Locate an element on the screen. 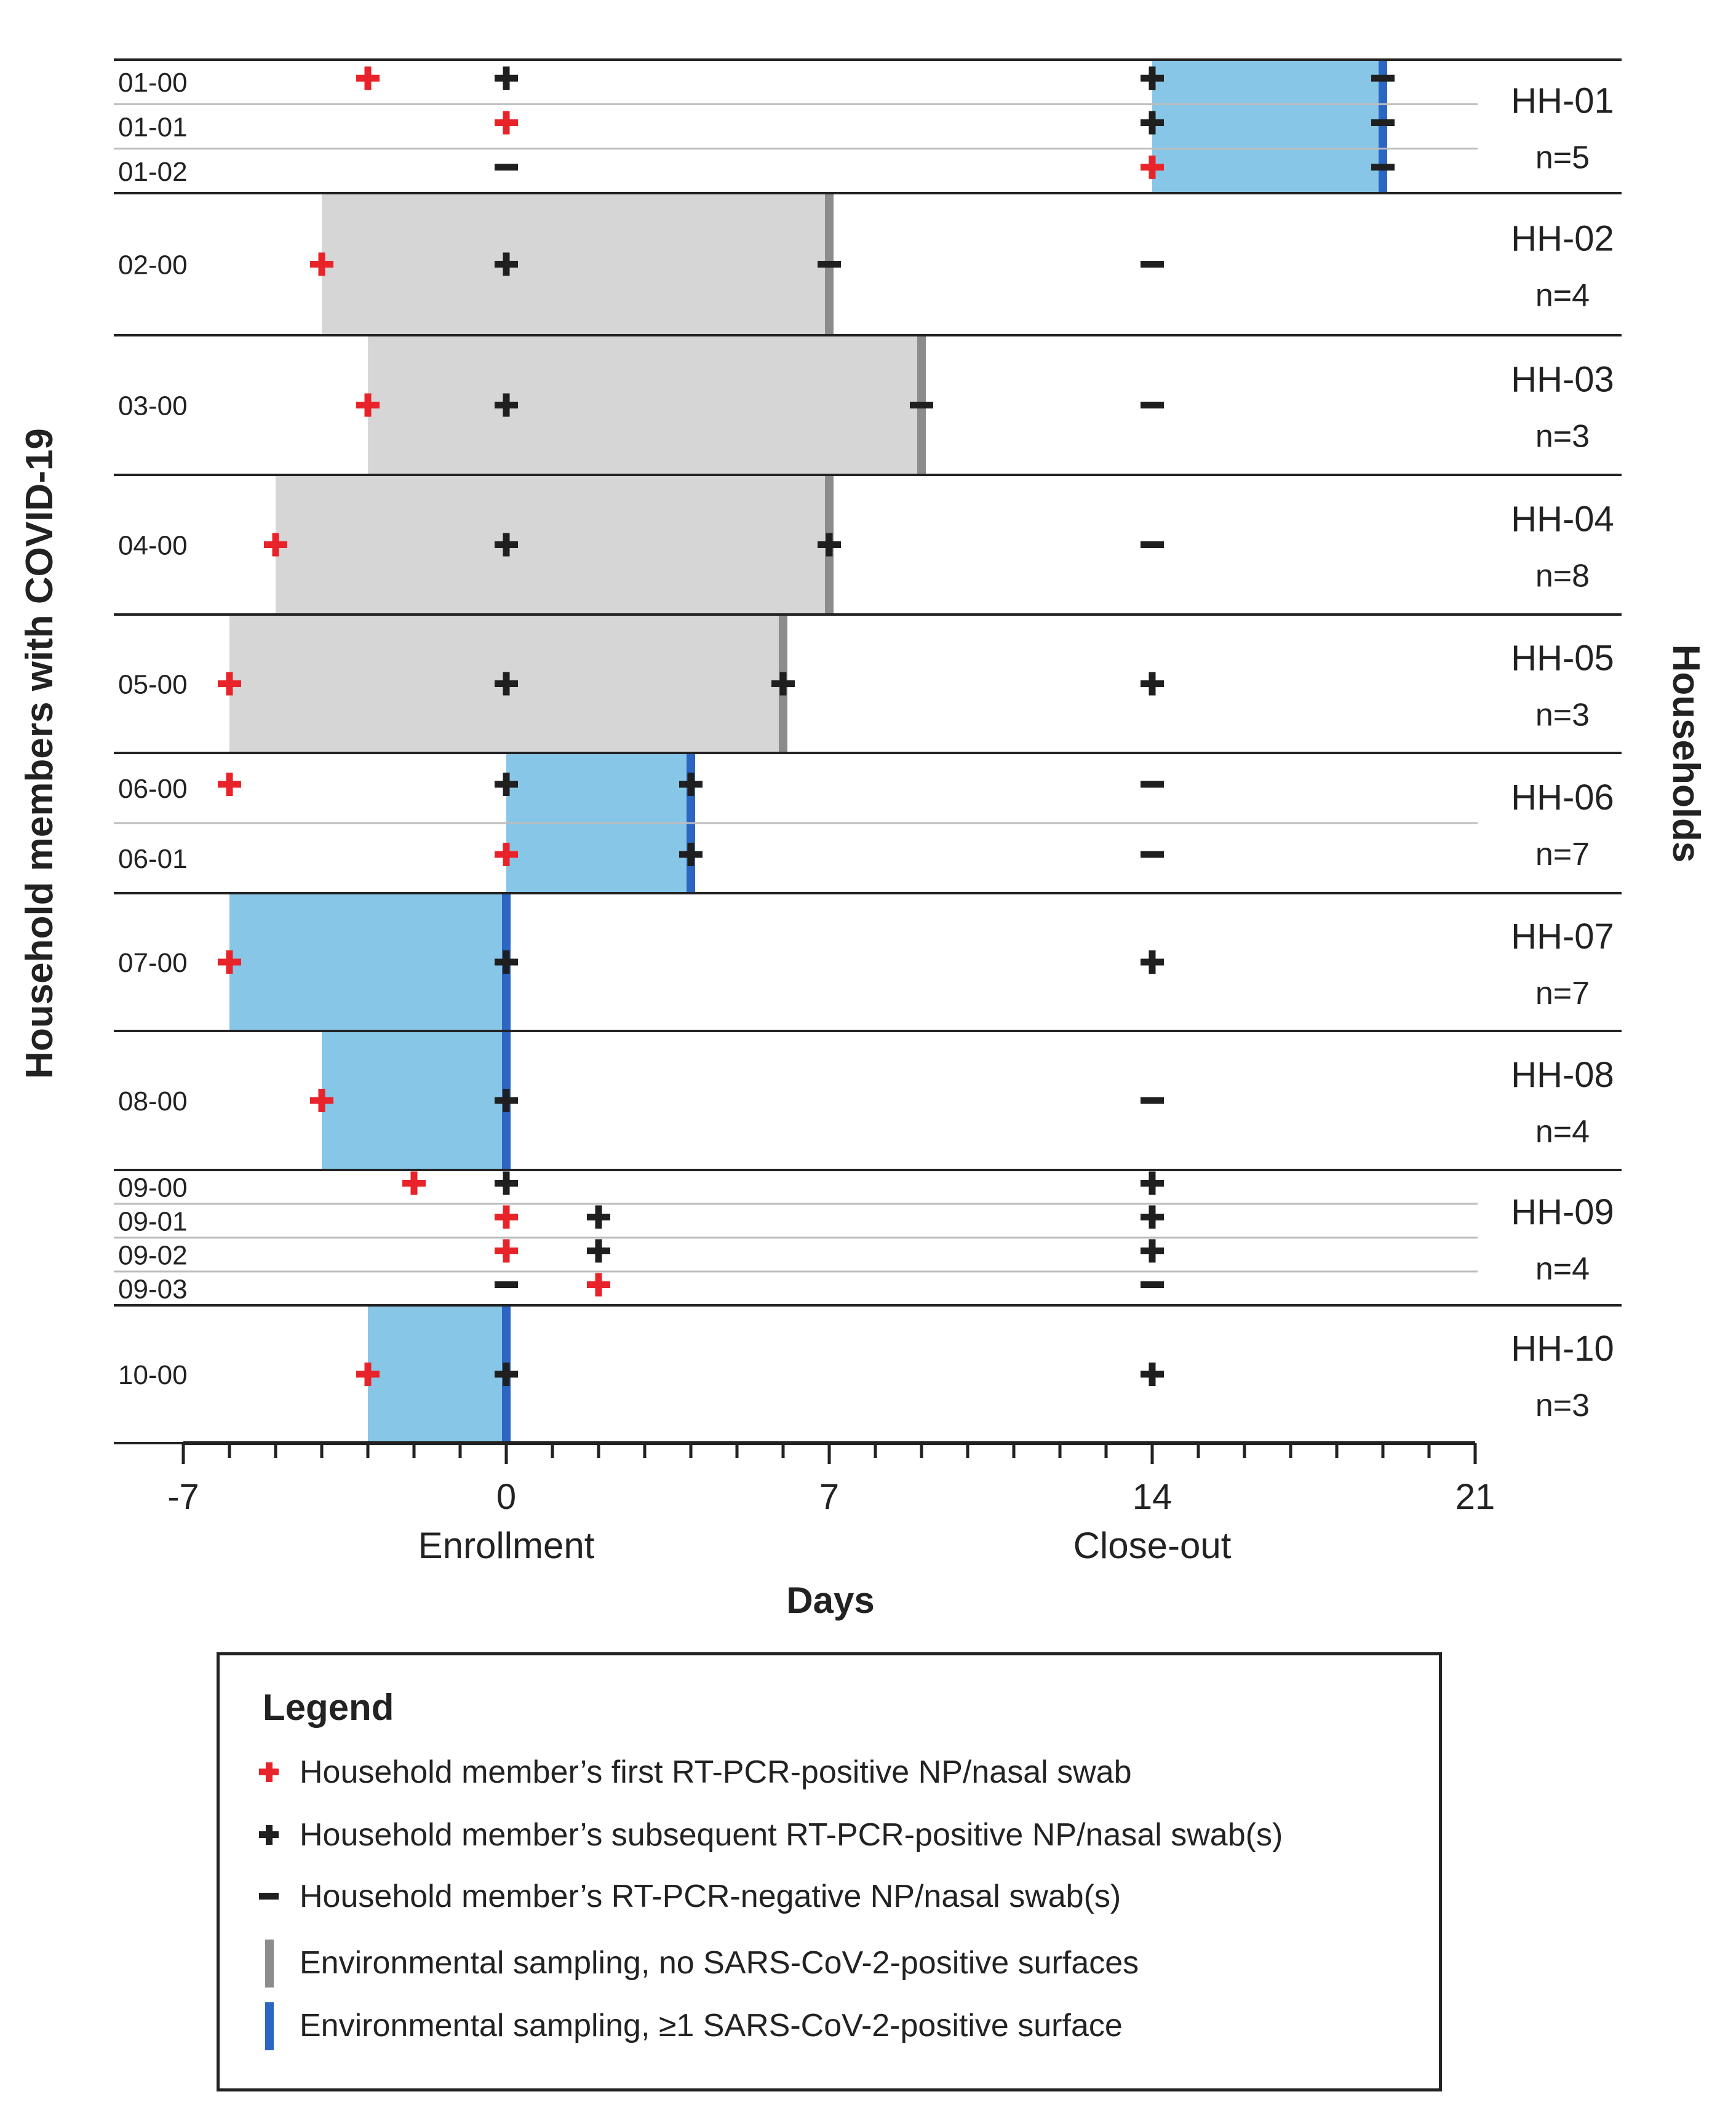  household-size-label: n=8 is located at coordinates (1562, 577).